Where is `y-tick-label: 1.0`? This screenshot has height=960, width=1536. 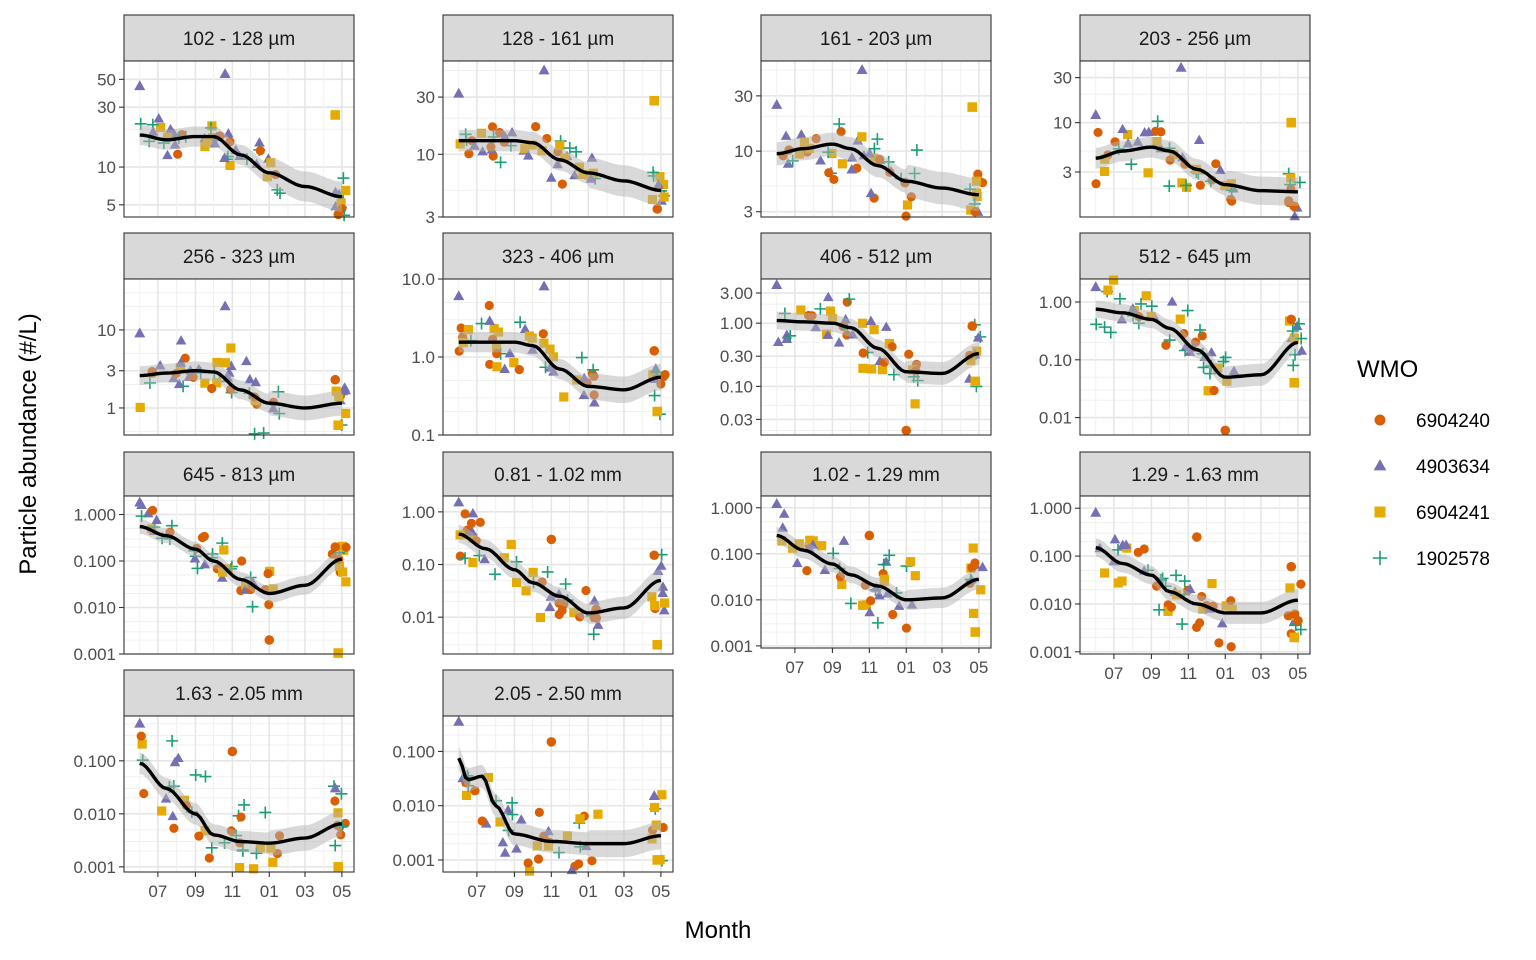 y-tick-label: 1.0 is located at coordinates (423, 357).